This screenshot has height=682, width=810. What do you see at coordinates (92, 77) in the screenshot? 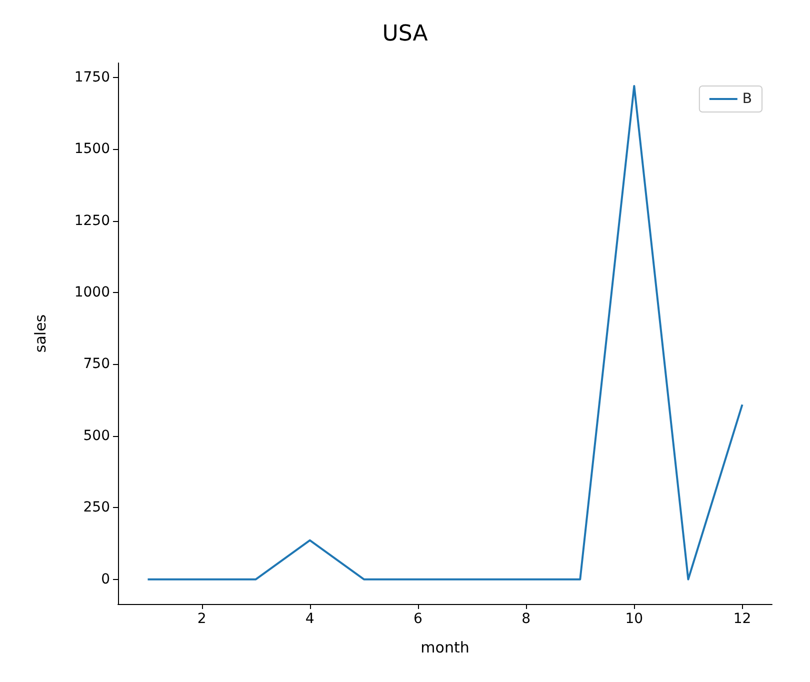
I see `y-tick-label: 1750` at bounding box center [92, 77].